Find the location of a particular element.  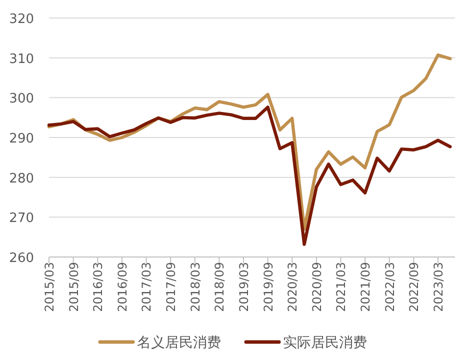

x-tick-label: 2016/09 is located at coordinates (122, 287).